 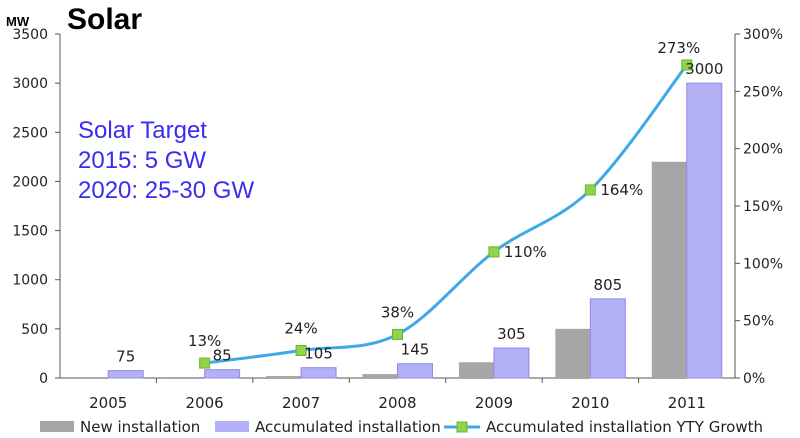 I want to click on bar-value-label: 145, so click(x=415, y=350).